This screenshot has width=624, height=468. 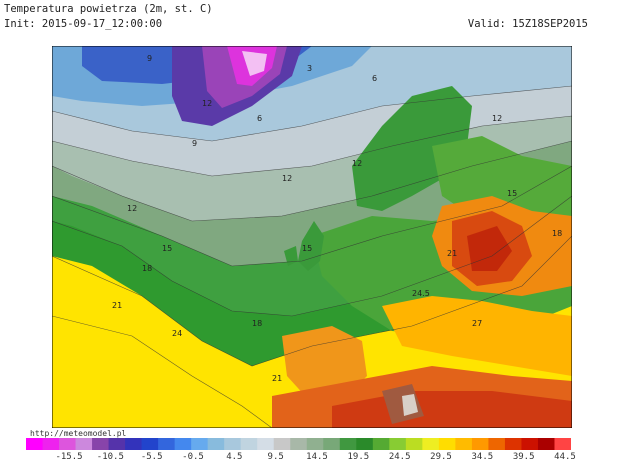 I want to click on legend-tick-label: 34.5, so click(x=482, y=457).